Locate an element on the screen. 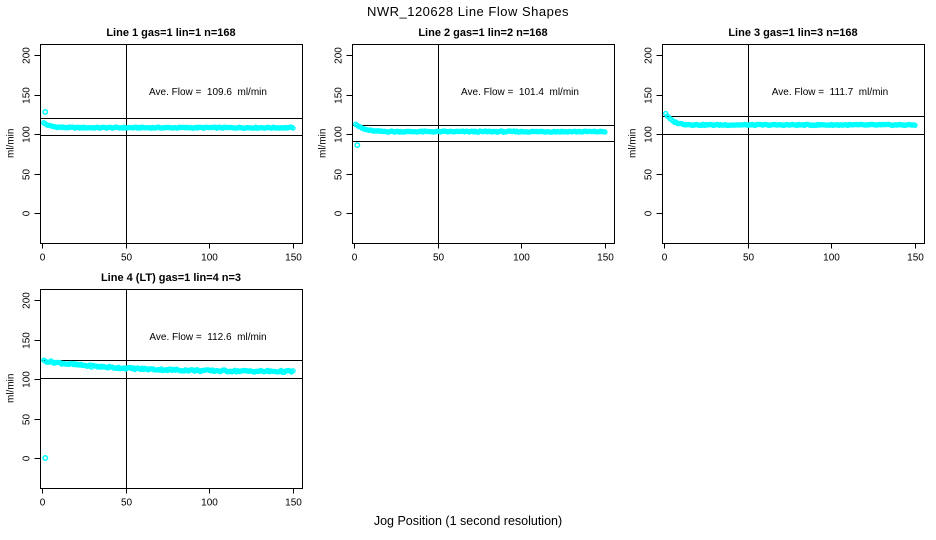 Image resolution: width=936 pixels, height=540 pixels. ave-flow-annotation: Ave. Flow = 101.4 ml/min is located at coordinates (520, 92).